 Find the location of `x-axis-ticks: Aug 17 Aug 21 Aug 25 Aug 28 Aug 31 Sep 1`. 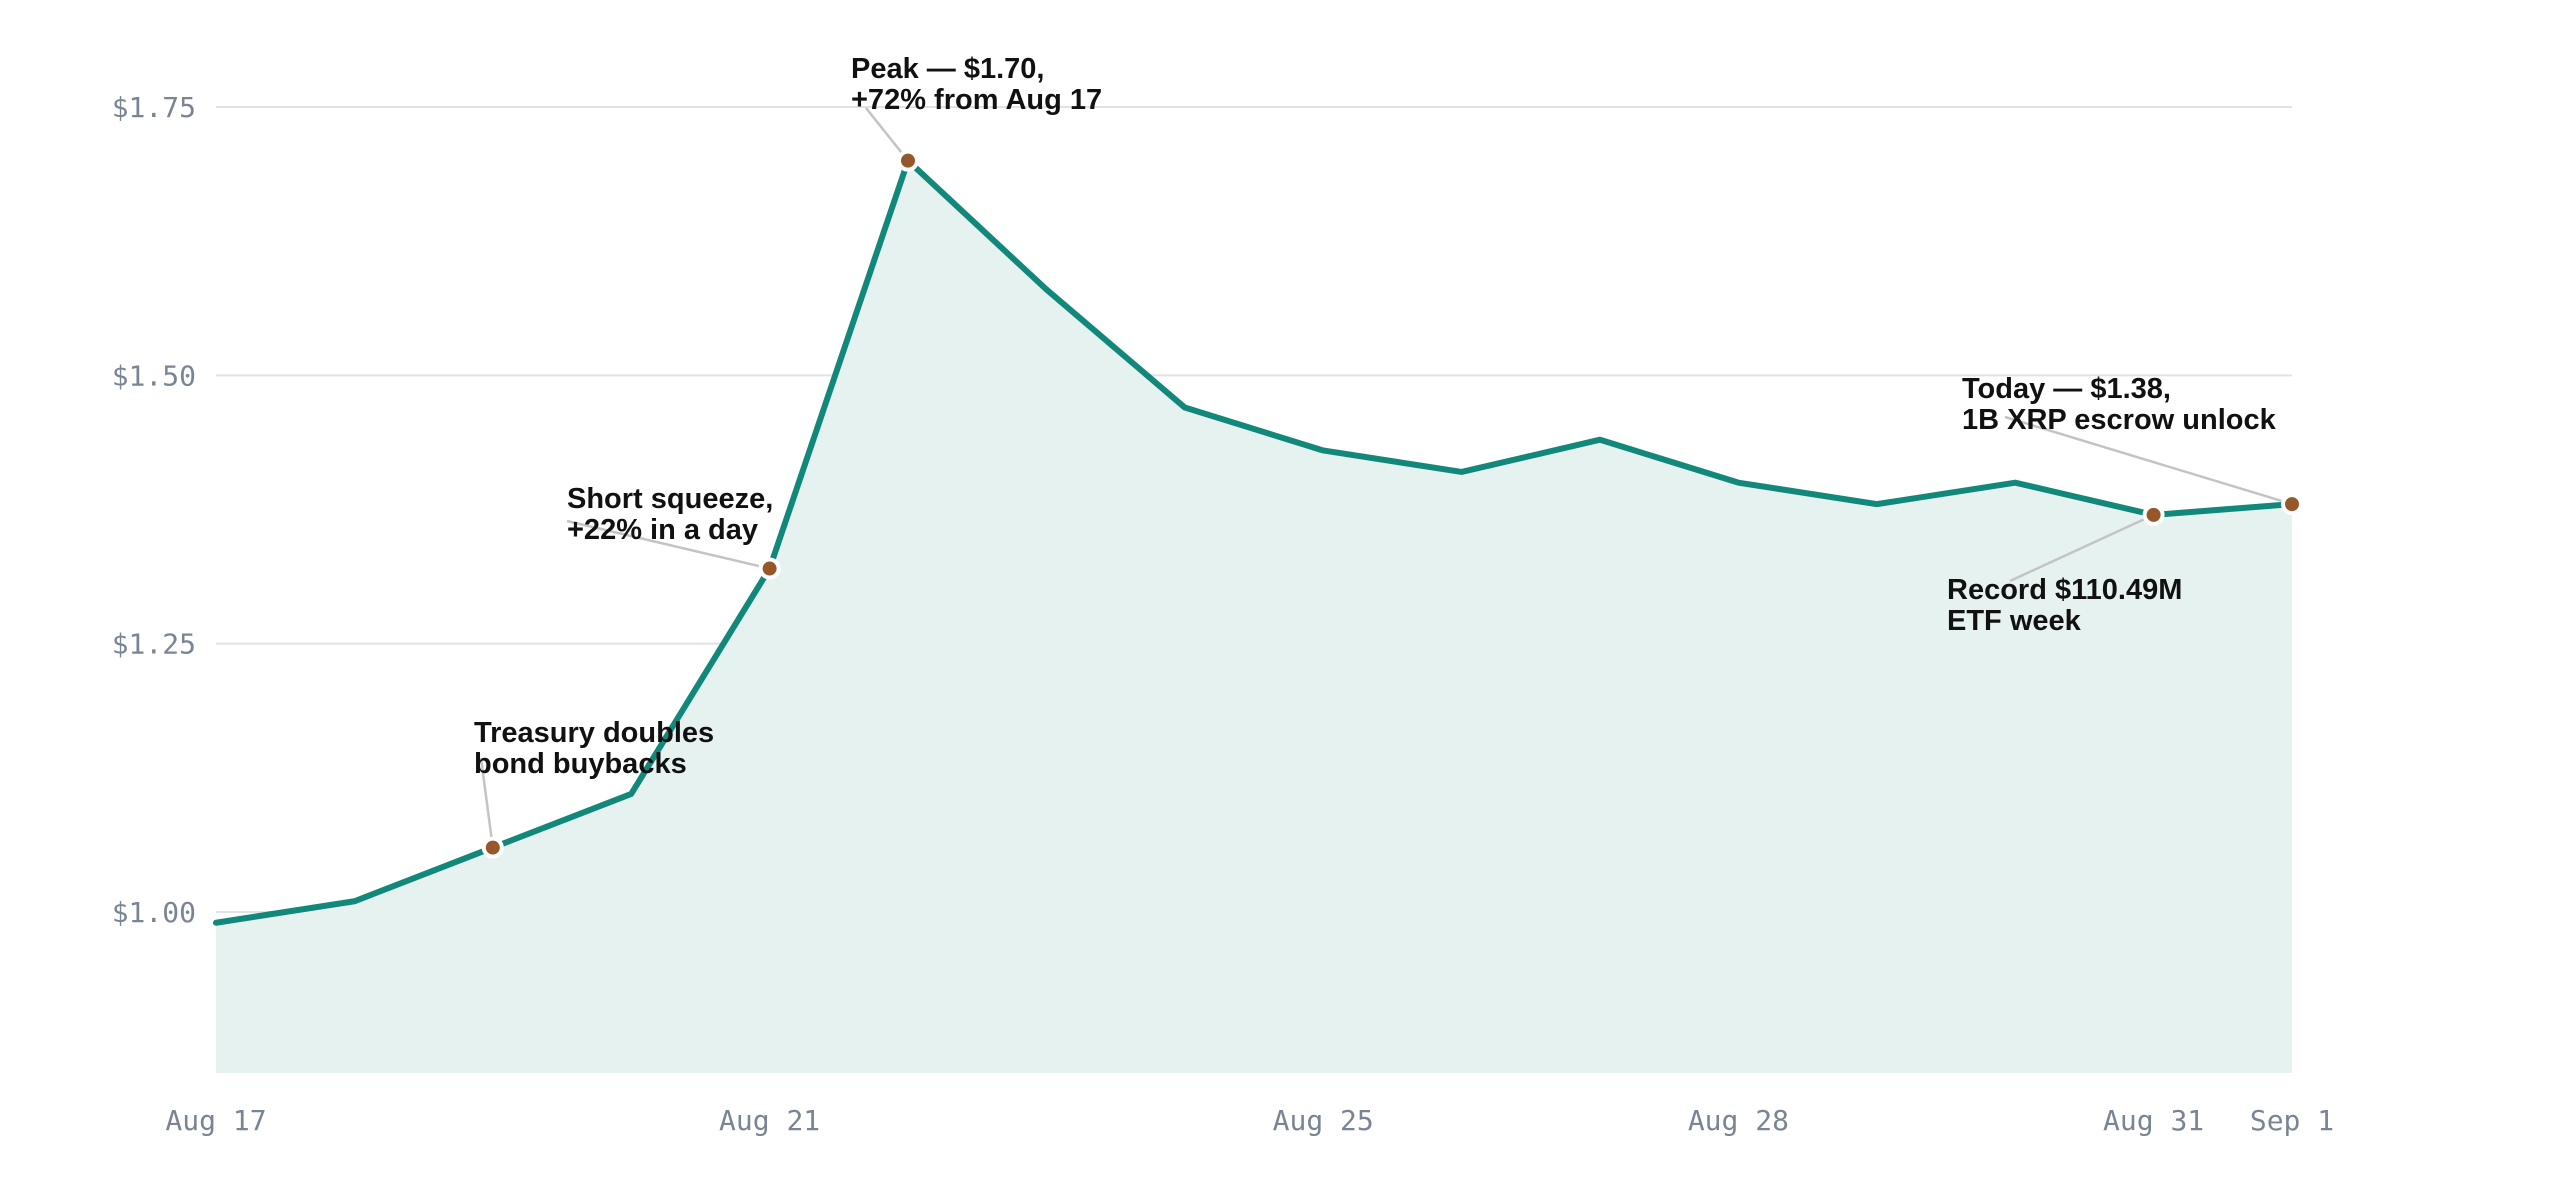

x-axis-ticks: Aug 17 Aug 21 Aug 25 Aug 28 Aug 31 Sep 1 is located at coordinates (1249, 1120).